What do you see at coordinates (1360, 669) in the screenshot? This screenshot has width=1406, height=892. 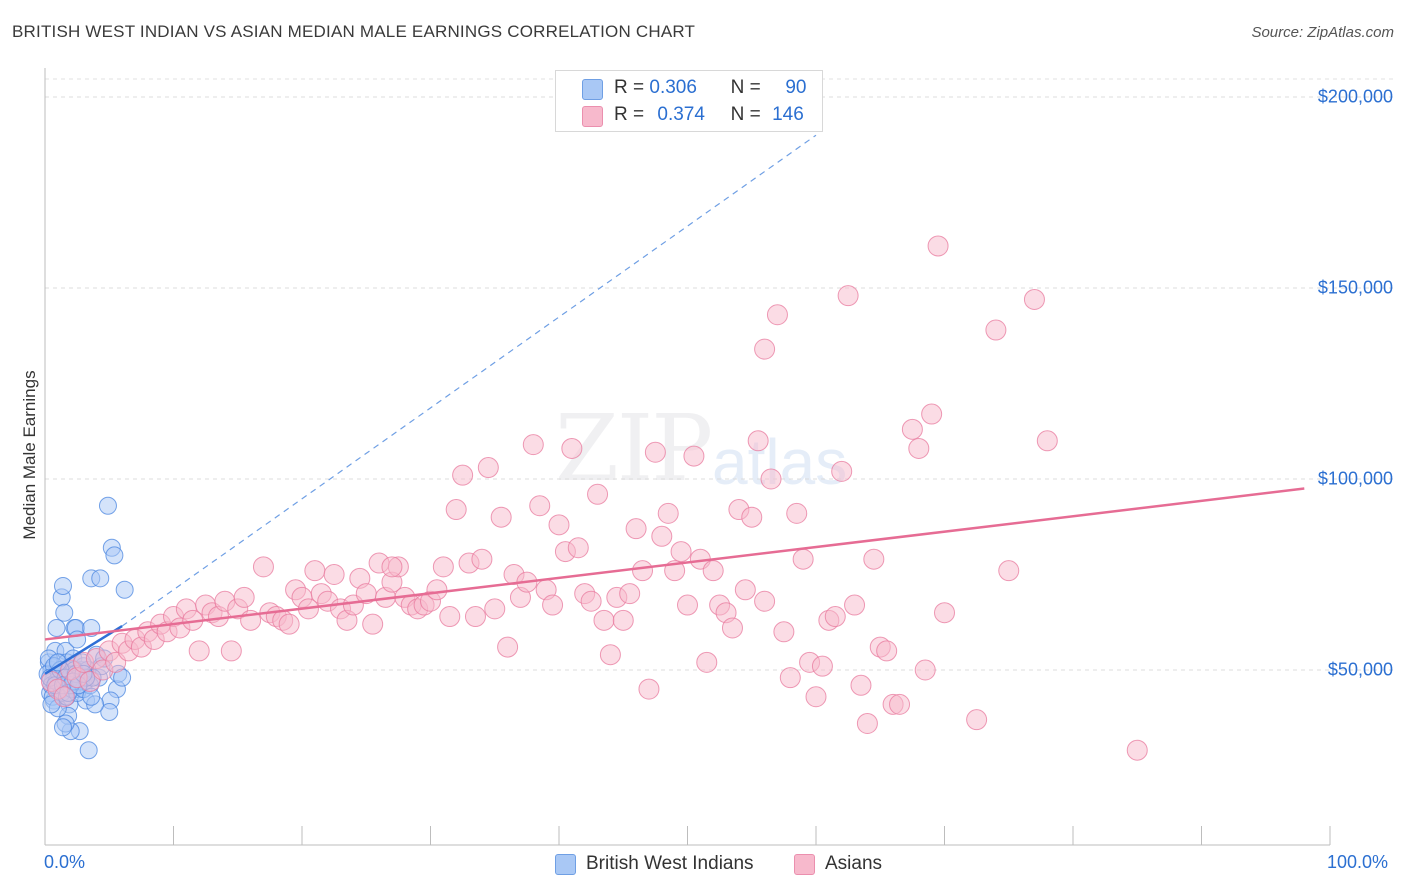 I see `y-tick-label-50k: $50,000` at bounding box center [1360, 669].